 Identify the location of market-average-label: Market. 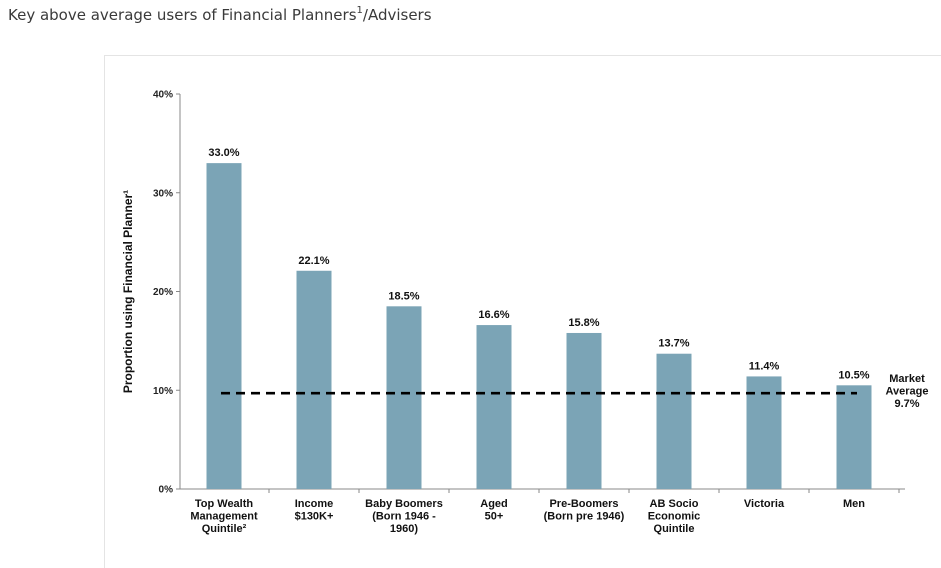
(907, 379).